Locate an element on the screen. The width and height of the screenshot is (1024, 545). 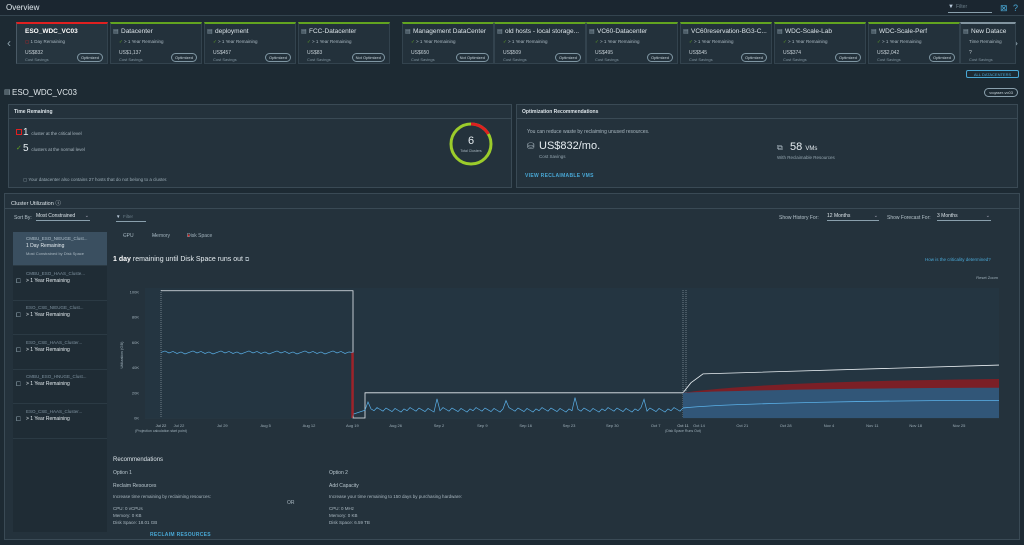
card-name: WDC-Scale-Lab is located at coordinates (808, 31).